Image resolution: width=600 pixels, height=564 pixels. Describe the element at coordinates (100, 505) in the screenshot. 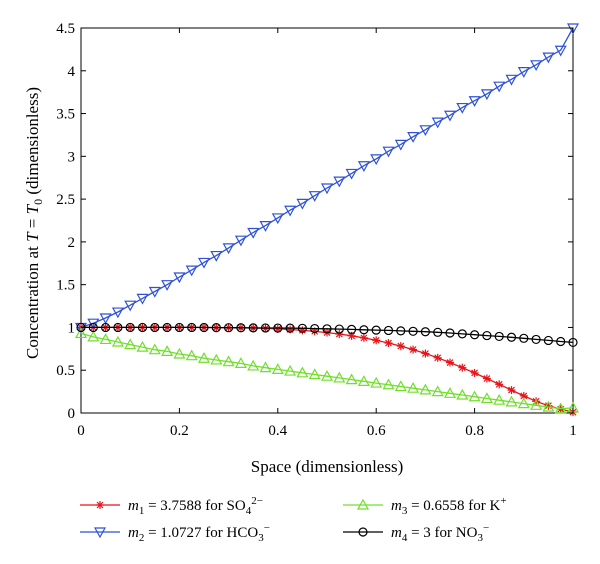

I see `legend-marker-m1` at that location.